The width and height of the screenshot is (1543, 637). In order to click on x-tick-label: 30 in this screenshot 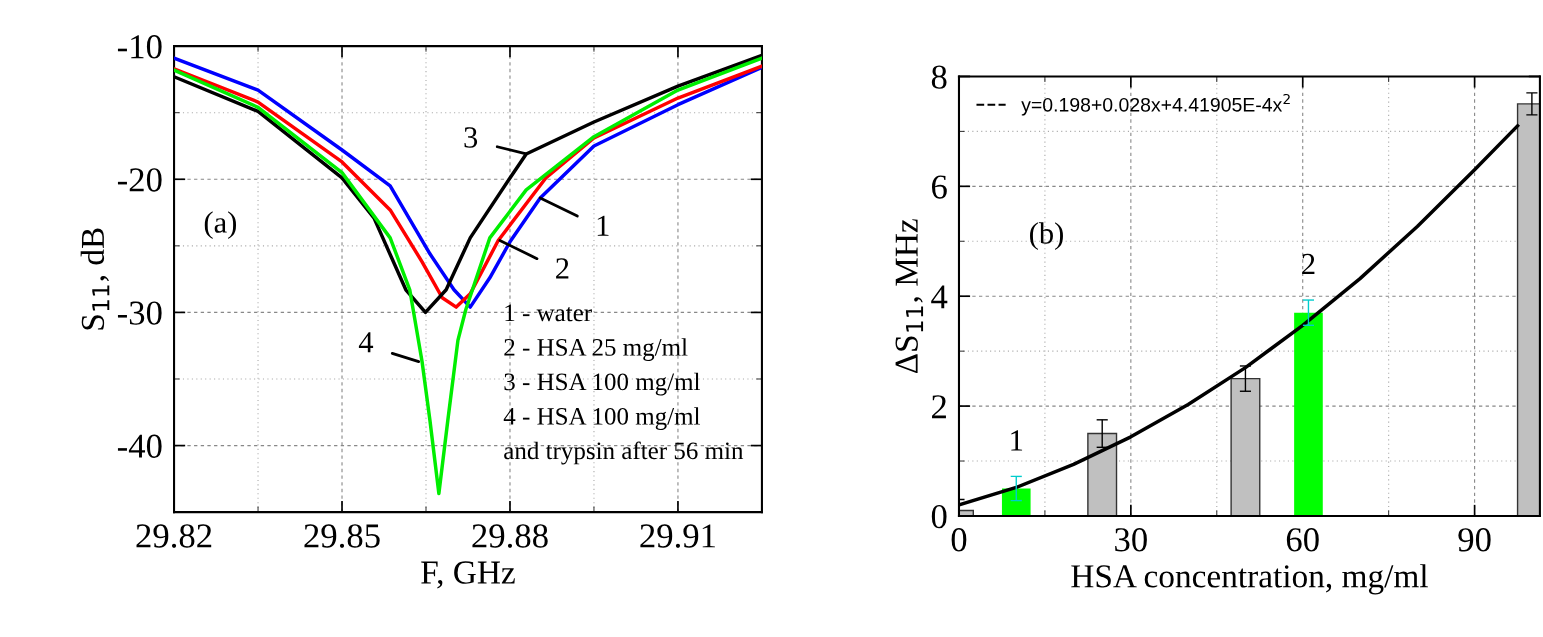, I will do `click(1131, 540)`.